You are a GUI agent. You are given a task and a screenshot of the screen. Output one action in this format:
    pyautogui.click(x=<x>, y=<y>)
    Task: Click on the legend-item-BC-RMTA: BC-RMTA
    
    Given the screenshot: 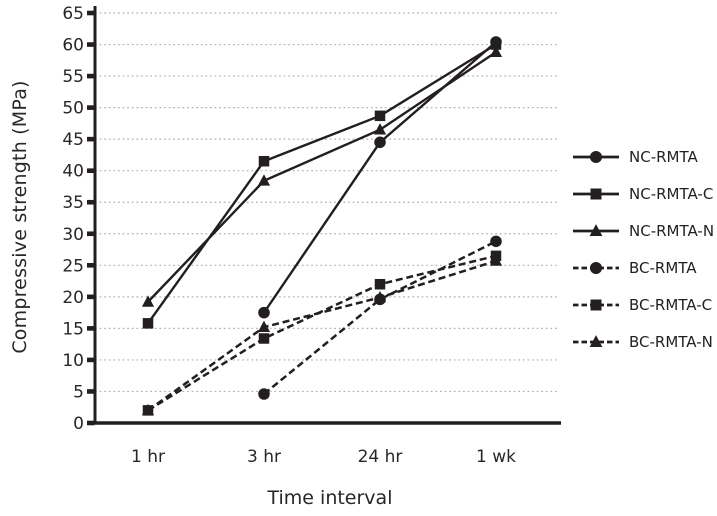 What is the action you would take?
    pyautogui.click(x=643, y=268)
    